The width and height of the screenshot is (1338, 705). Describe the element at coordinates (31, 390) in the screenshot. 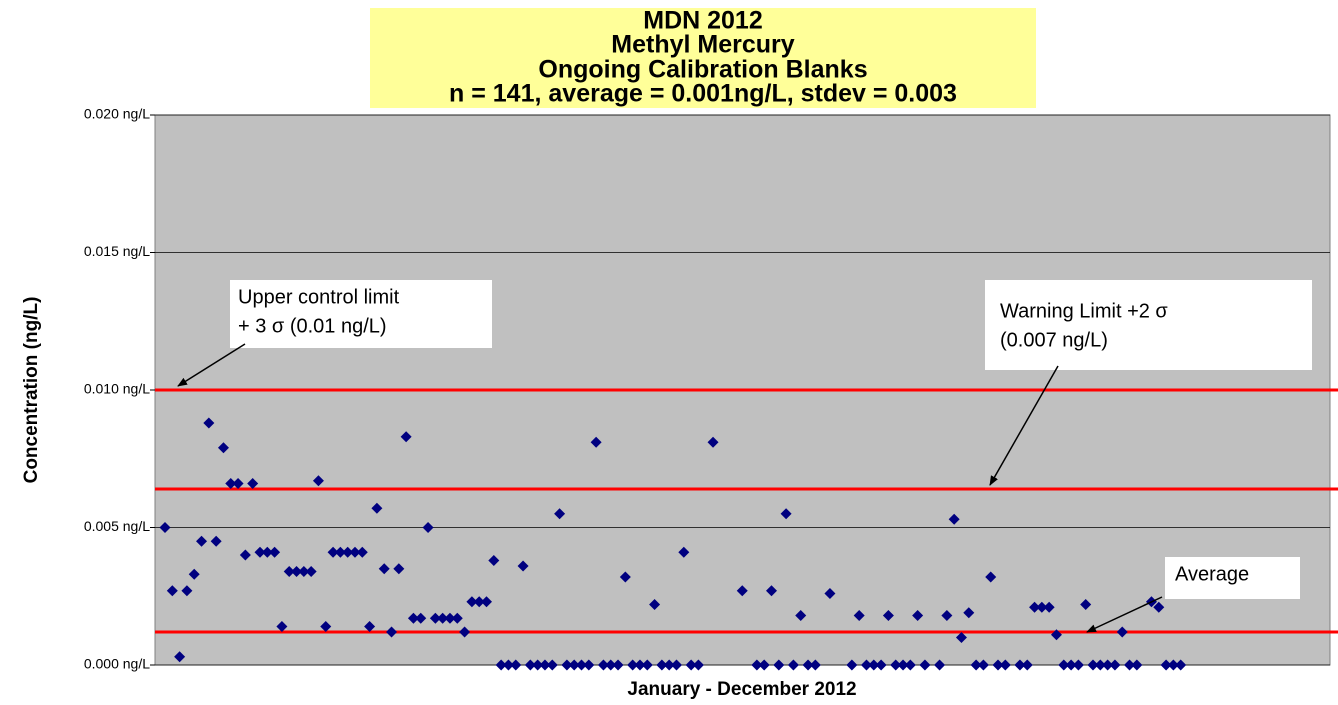

I see `y-axis-label: Concentration (ng/L)` at that location.